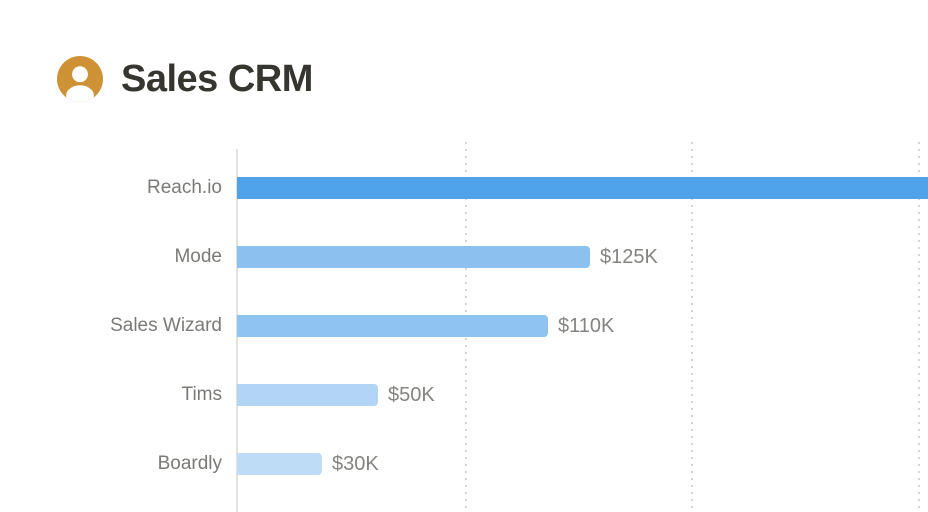  I want to click on chart-row: Sales Wizard $110K, so click(464, 326).